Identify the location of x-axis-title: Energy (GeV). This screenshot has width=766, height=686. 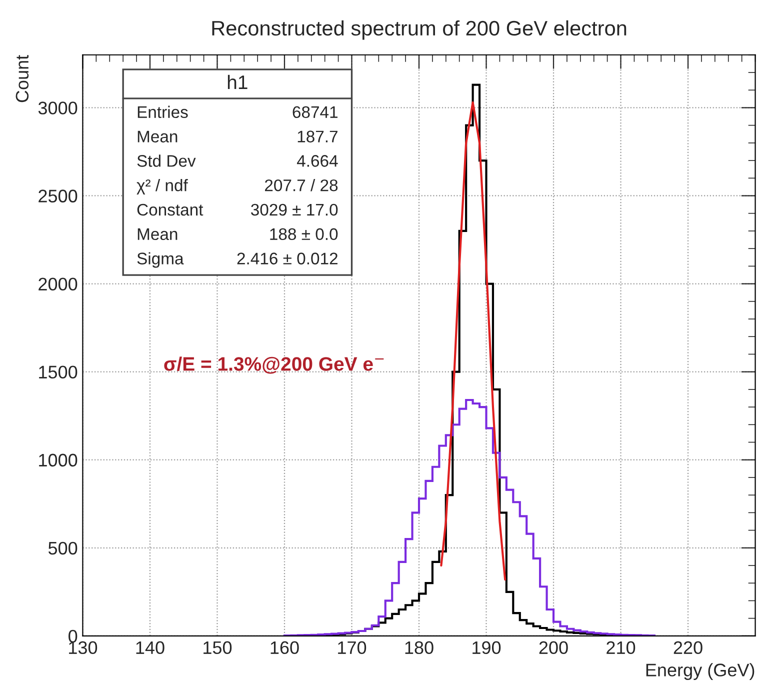
(700, 671).